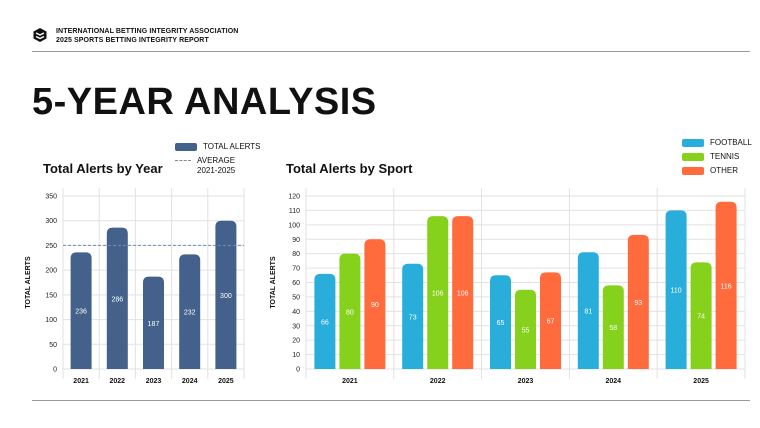 The image size is (760, 428). I want to click on sport-chart-legend: FOOTBALL TENNIS OTHER, so click(717, 157).